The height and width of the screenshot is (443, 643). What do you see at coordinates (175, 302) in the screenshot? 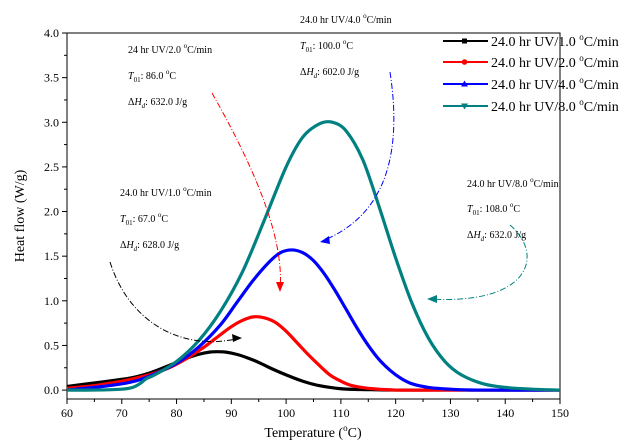
I see `arrow-1-line` at bounding box center [175, 302].